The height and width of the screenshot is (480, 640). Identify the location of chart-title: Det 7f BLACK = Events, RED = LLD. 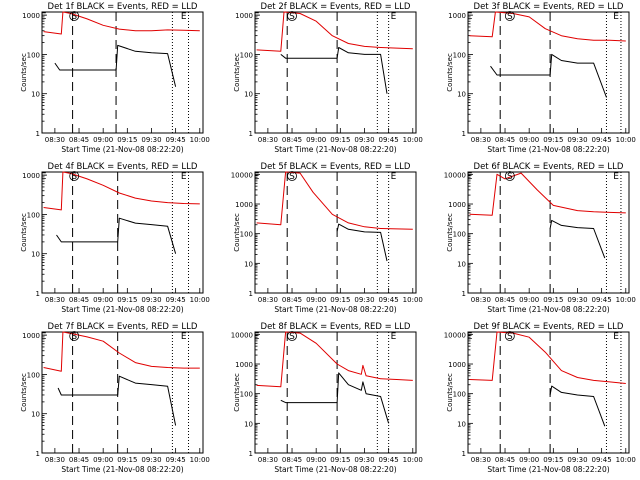
(123, 327).